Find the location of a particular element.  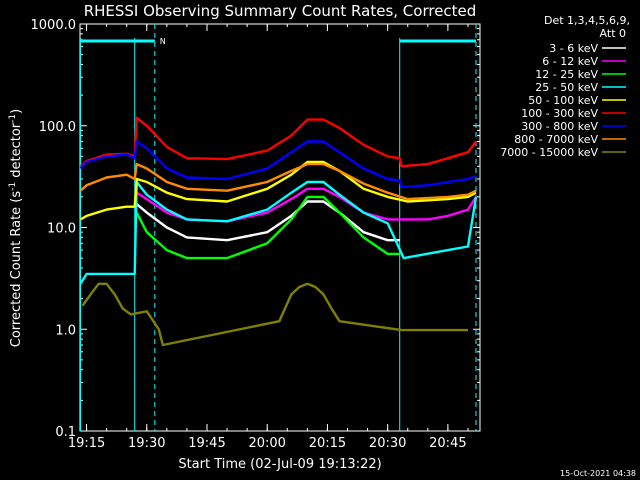

y-axis-label-part: ) is located at coordinates (16, 111).